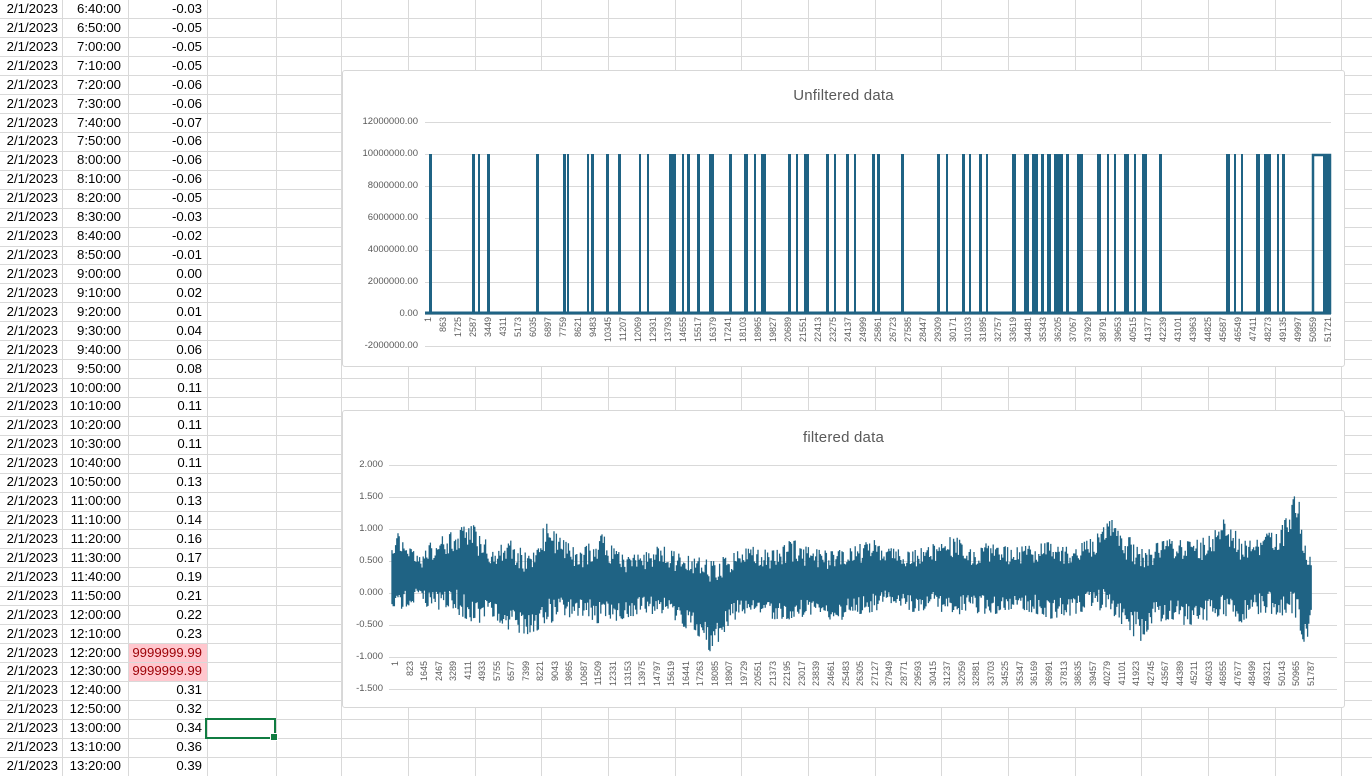 The width and height of the screenshot is (1372, 776). Describe the element at coordinates (99, 84) in the screenshot. I see `time-cell: 7:20:00` at that location.